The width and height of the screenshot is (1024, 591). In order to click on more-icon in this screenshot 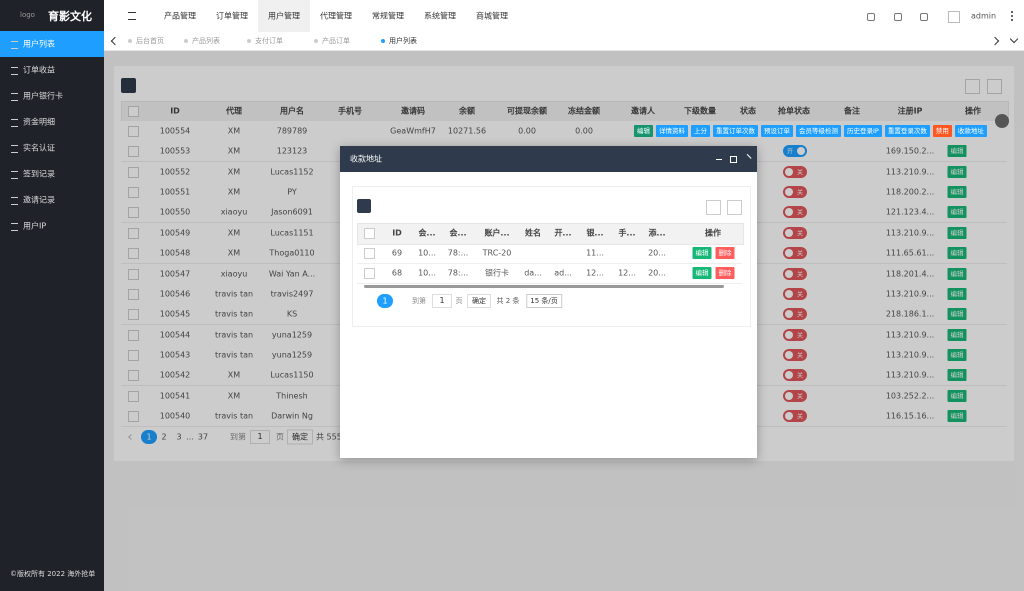, I will do `click(1013, 16)`.